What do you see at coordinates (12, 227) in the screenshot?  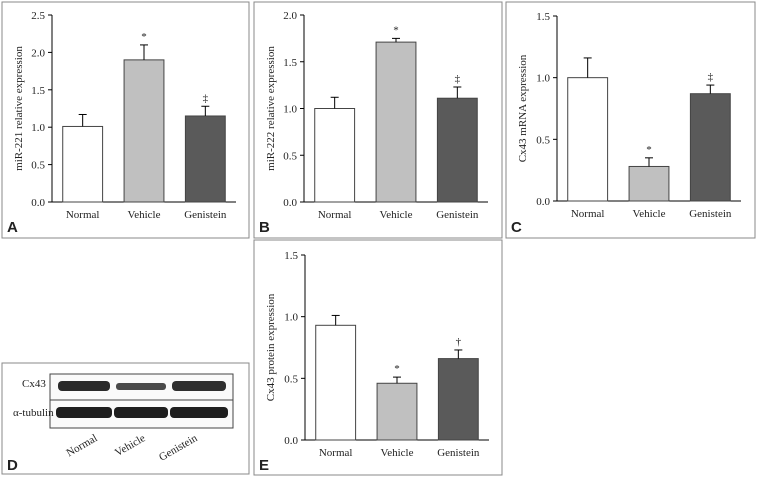 I see `panel-label: A` at bounding box center [12, 227].